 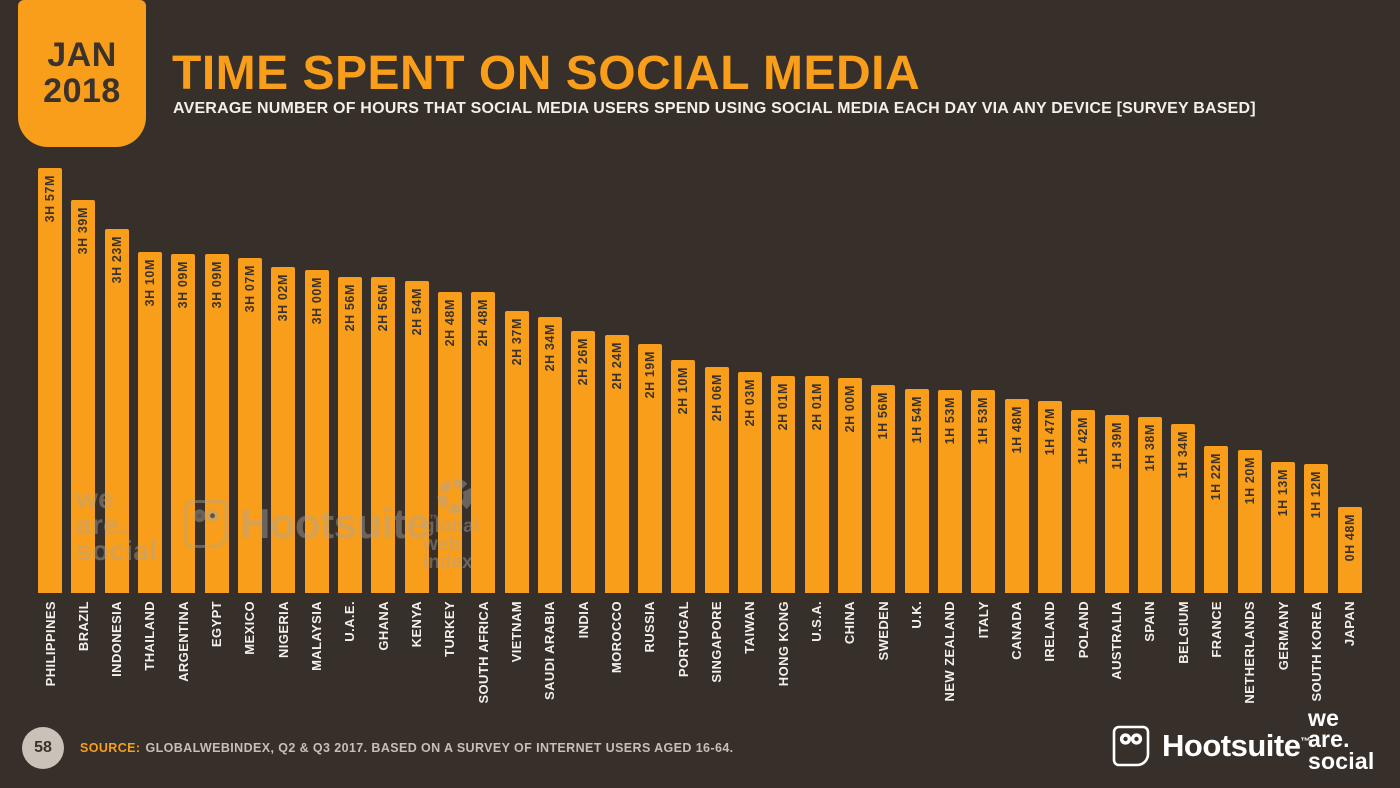 I want to click on country-label-text: NETHERLANDS, so click(x=1250, y=652).